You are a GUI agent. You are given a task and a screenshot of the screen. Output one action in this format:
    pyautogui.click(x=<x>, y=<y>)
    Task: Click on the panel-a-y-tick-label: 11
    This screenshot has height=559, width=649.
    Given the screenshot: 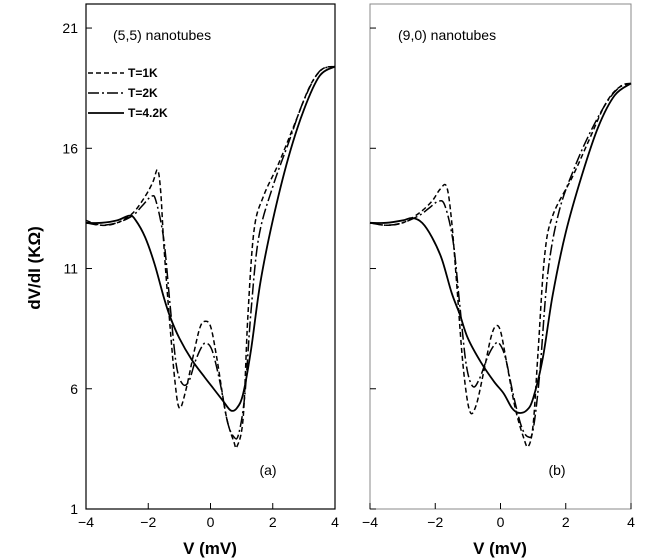 What is the action you would take?
    pyautogui.click(x=70, y=269)
    